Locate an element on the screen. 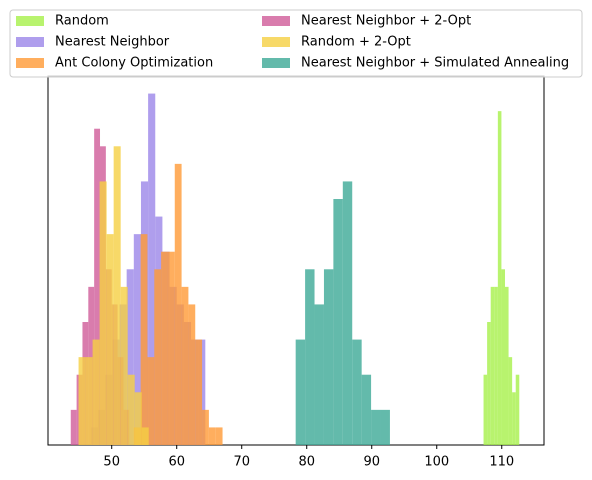  x-tick-label: 100 is located at coordinates (436, 462).